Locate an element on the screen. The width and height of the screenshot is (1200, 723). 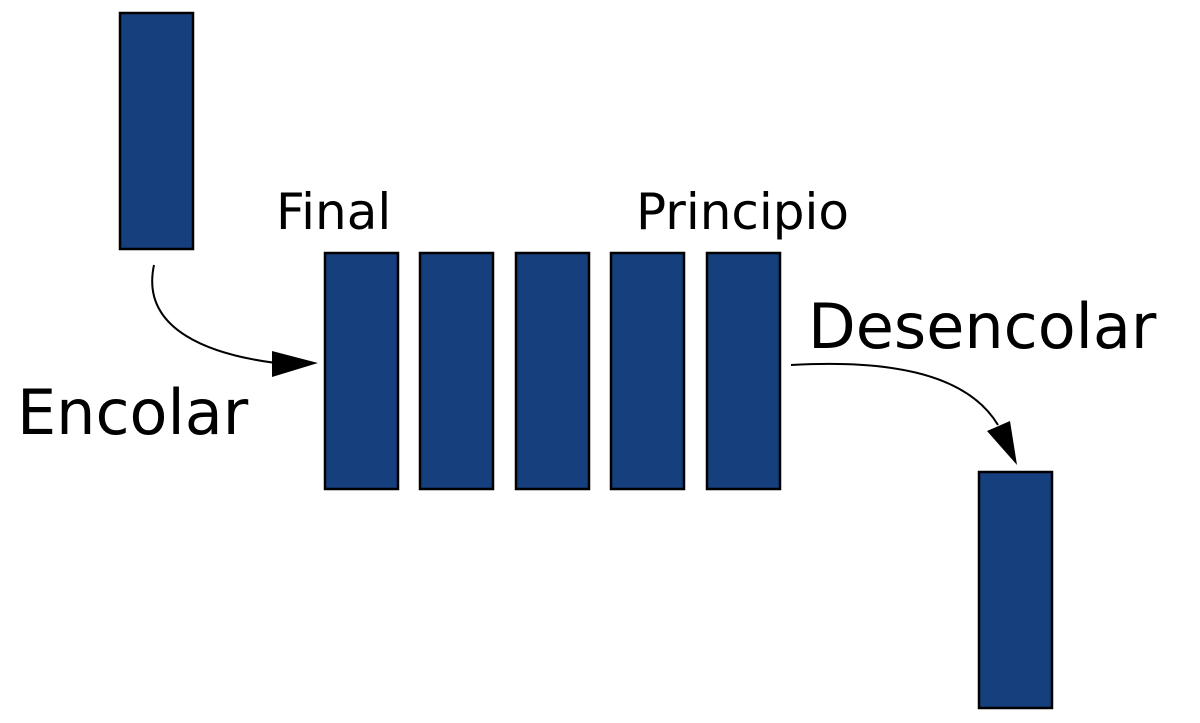
outgoing-element is located at coordinates (1015, 590).